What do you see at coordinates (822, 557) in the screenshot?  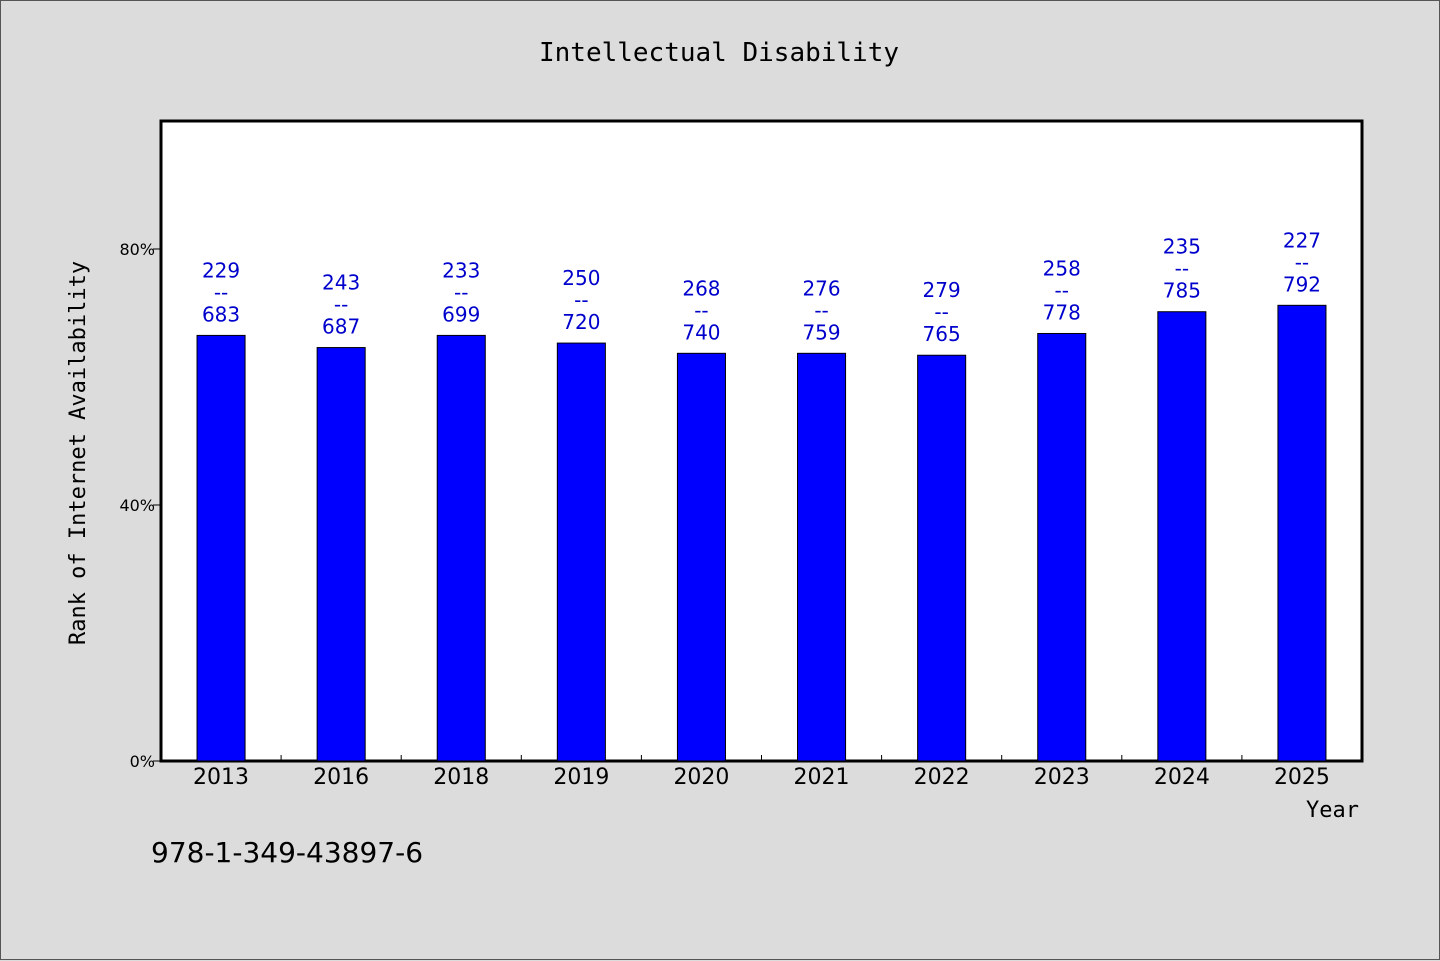 I see `bar-2021` at bounding box center [822, 557].